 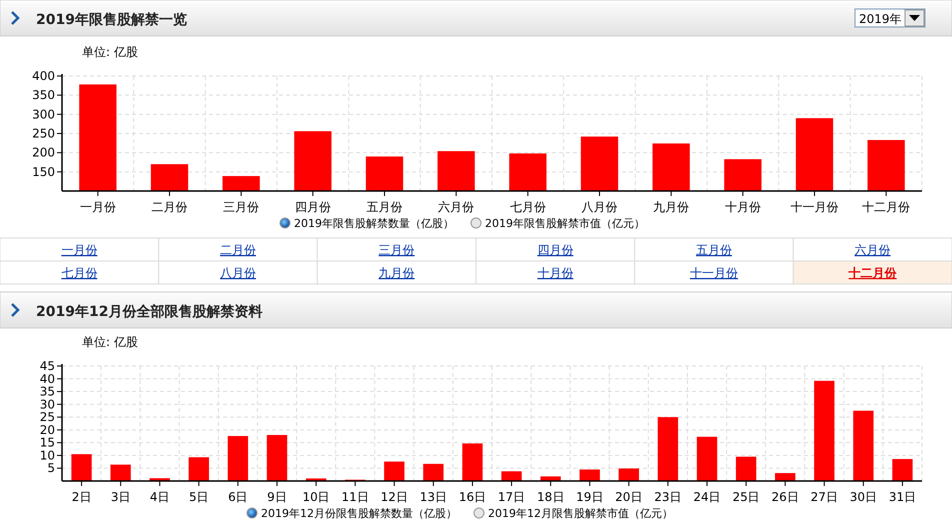 I want to click on x-tick-label: 九月份, so click(x=671, y=207).